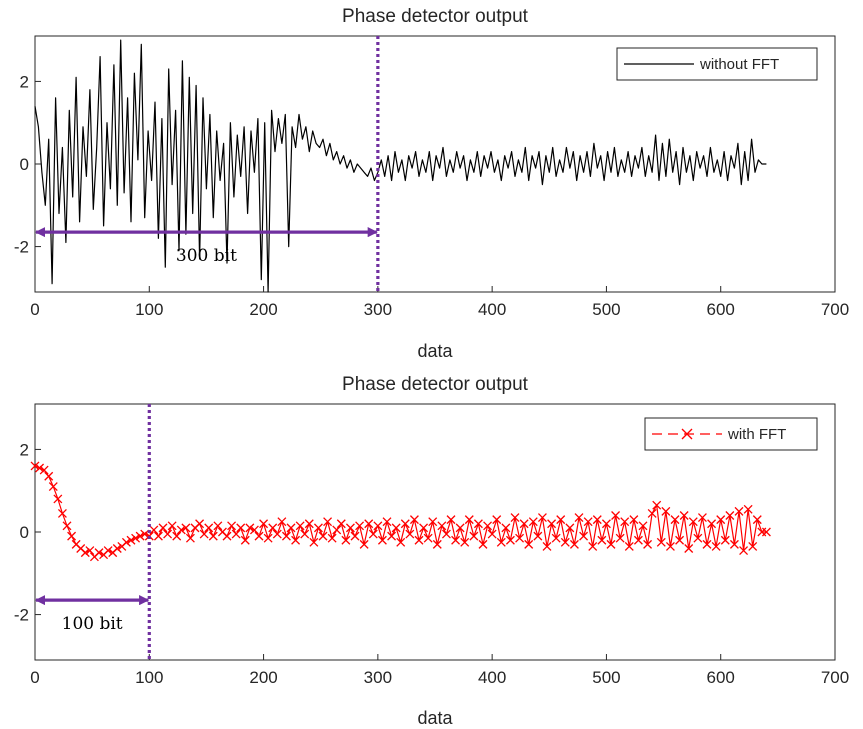  I want to click on y-tick-label: 0, so click(24, 532).